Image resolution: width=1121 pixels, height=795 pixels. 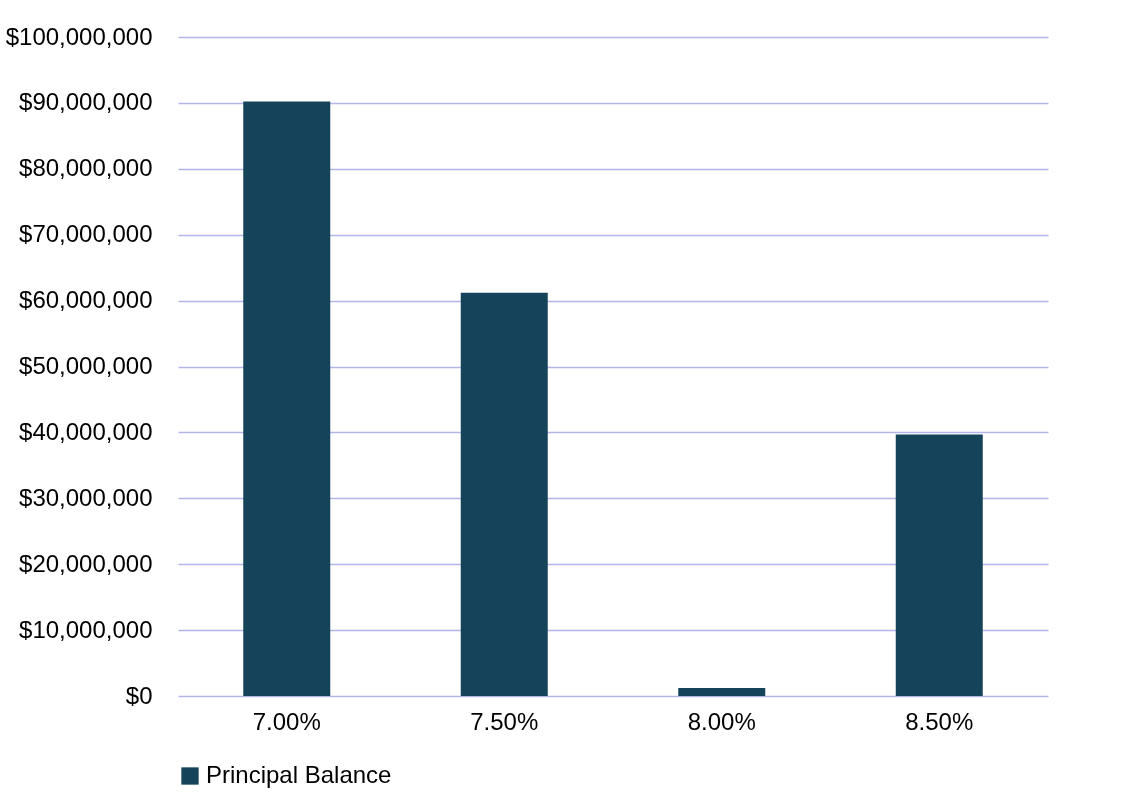 What do you see at coordinates (721, 721) in the screenshot?
I see `x-tick-label: 8.00%` at bounding box center [721, 721].